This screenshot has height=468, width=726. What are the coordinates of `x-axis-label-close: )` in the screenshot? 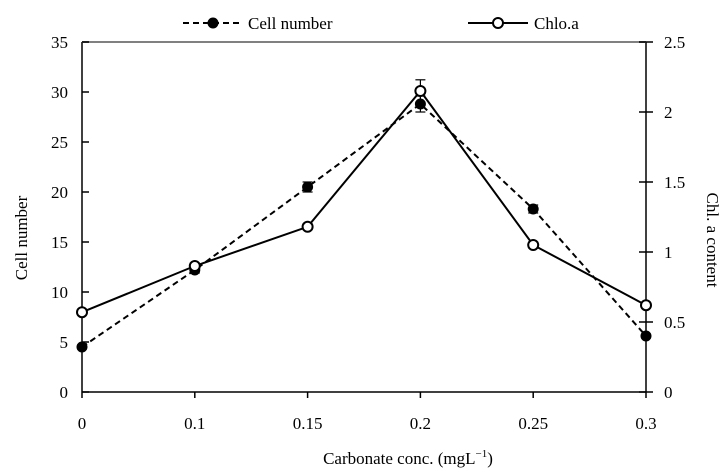 It's located at (490, 458).